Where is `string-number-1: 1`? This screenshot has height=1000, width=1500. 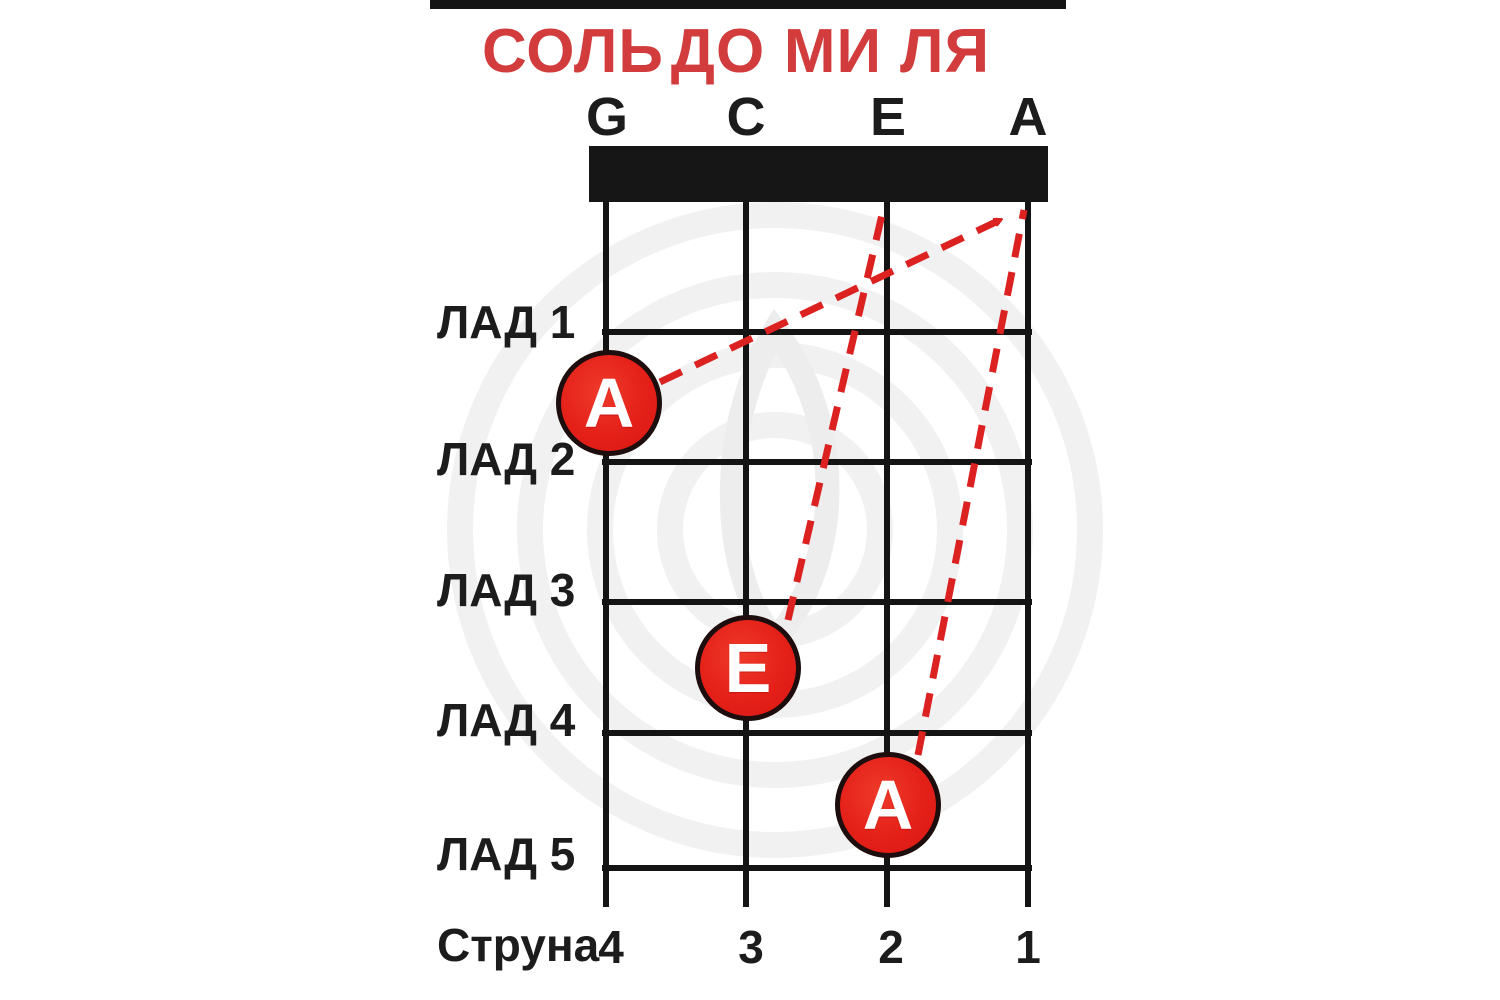
string-number-1: 1 is located at coordinates (1028, 947).